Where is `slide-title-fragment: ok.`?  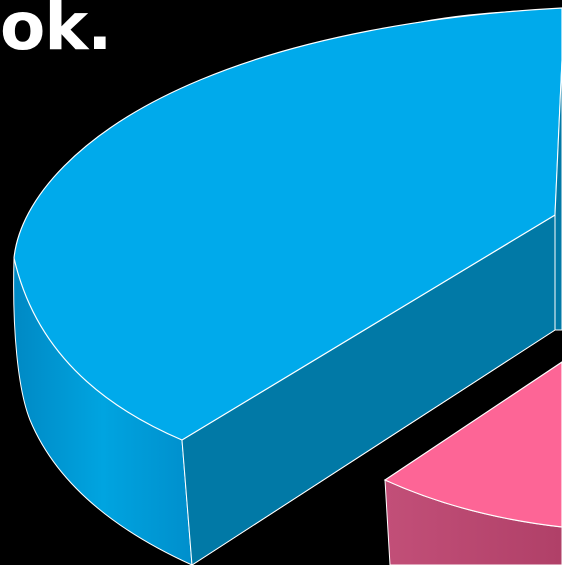 slide-title-fragment: ok. is located at coordinates (56, 32).